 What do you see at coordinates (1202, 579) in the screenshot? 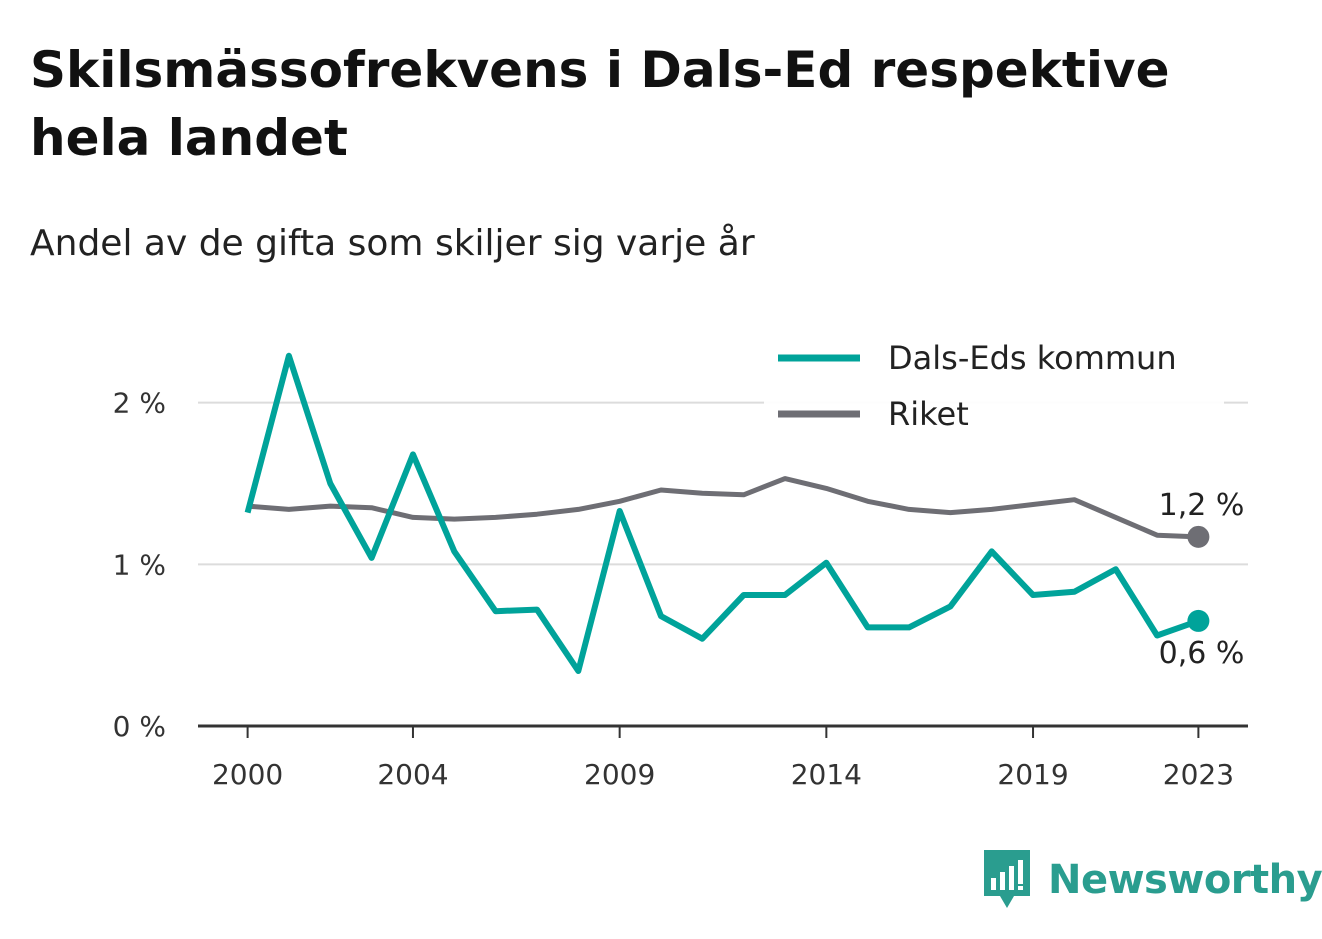
I see `end-labels: 1,2 % 0,6 %` at bounding box center [1202, 579].